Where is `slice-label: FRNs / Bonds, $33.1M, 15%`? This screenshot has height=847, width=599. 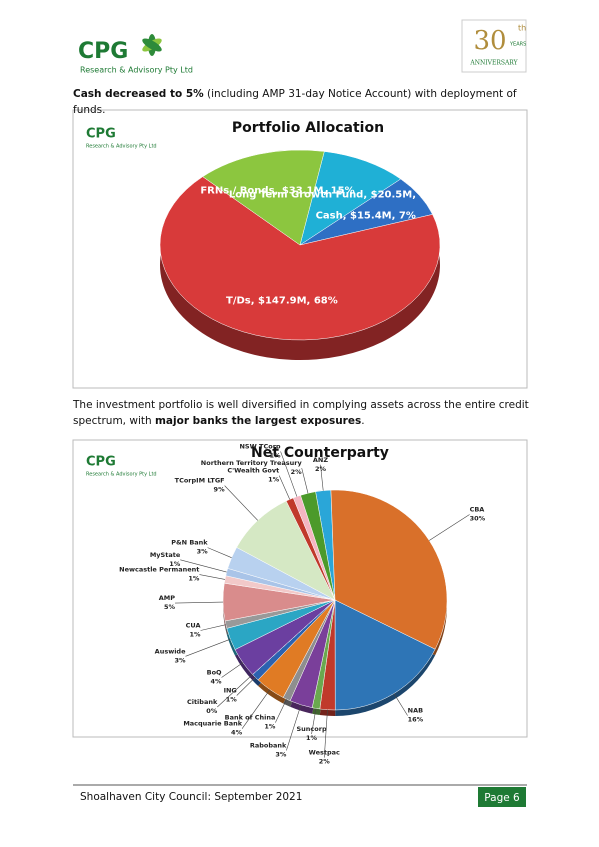
slice-label: FRNs / Bonds, $33.1M, 15% is located at coordinates (277, 190).